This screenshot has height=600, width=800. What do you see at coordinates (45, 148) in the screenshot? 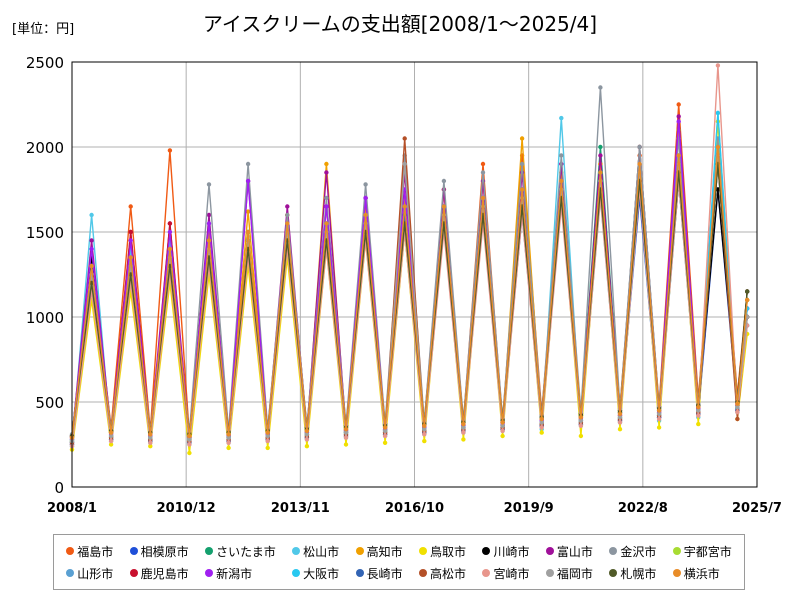
I see `y-tick-label: 2000` at bounding box center [45, 148].